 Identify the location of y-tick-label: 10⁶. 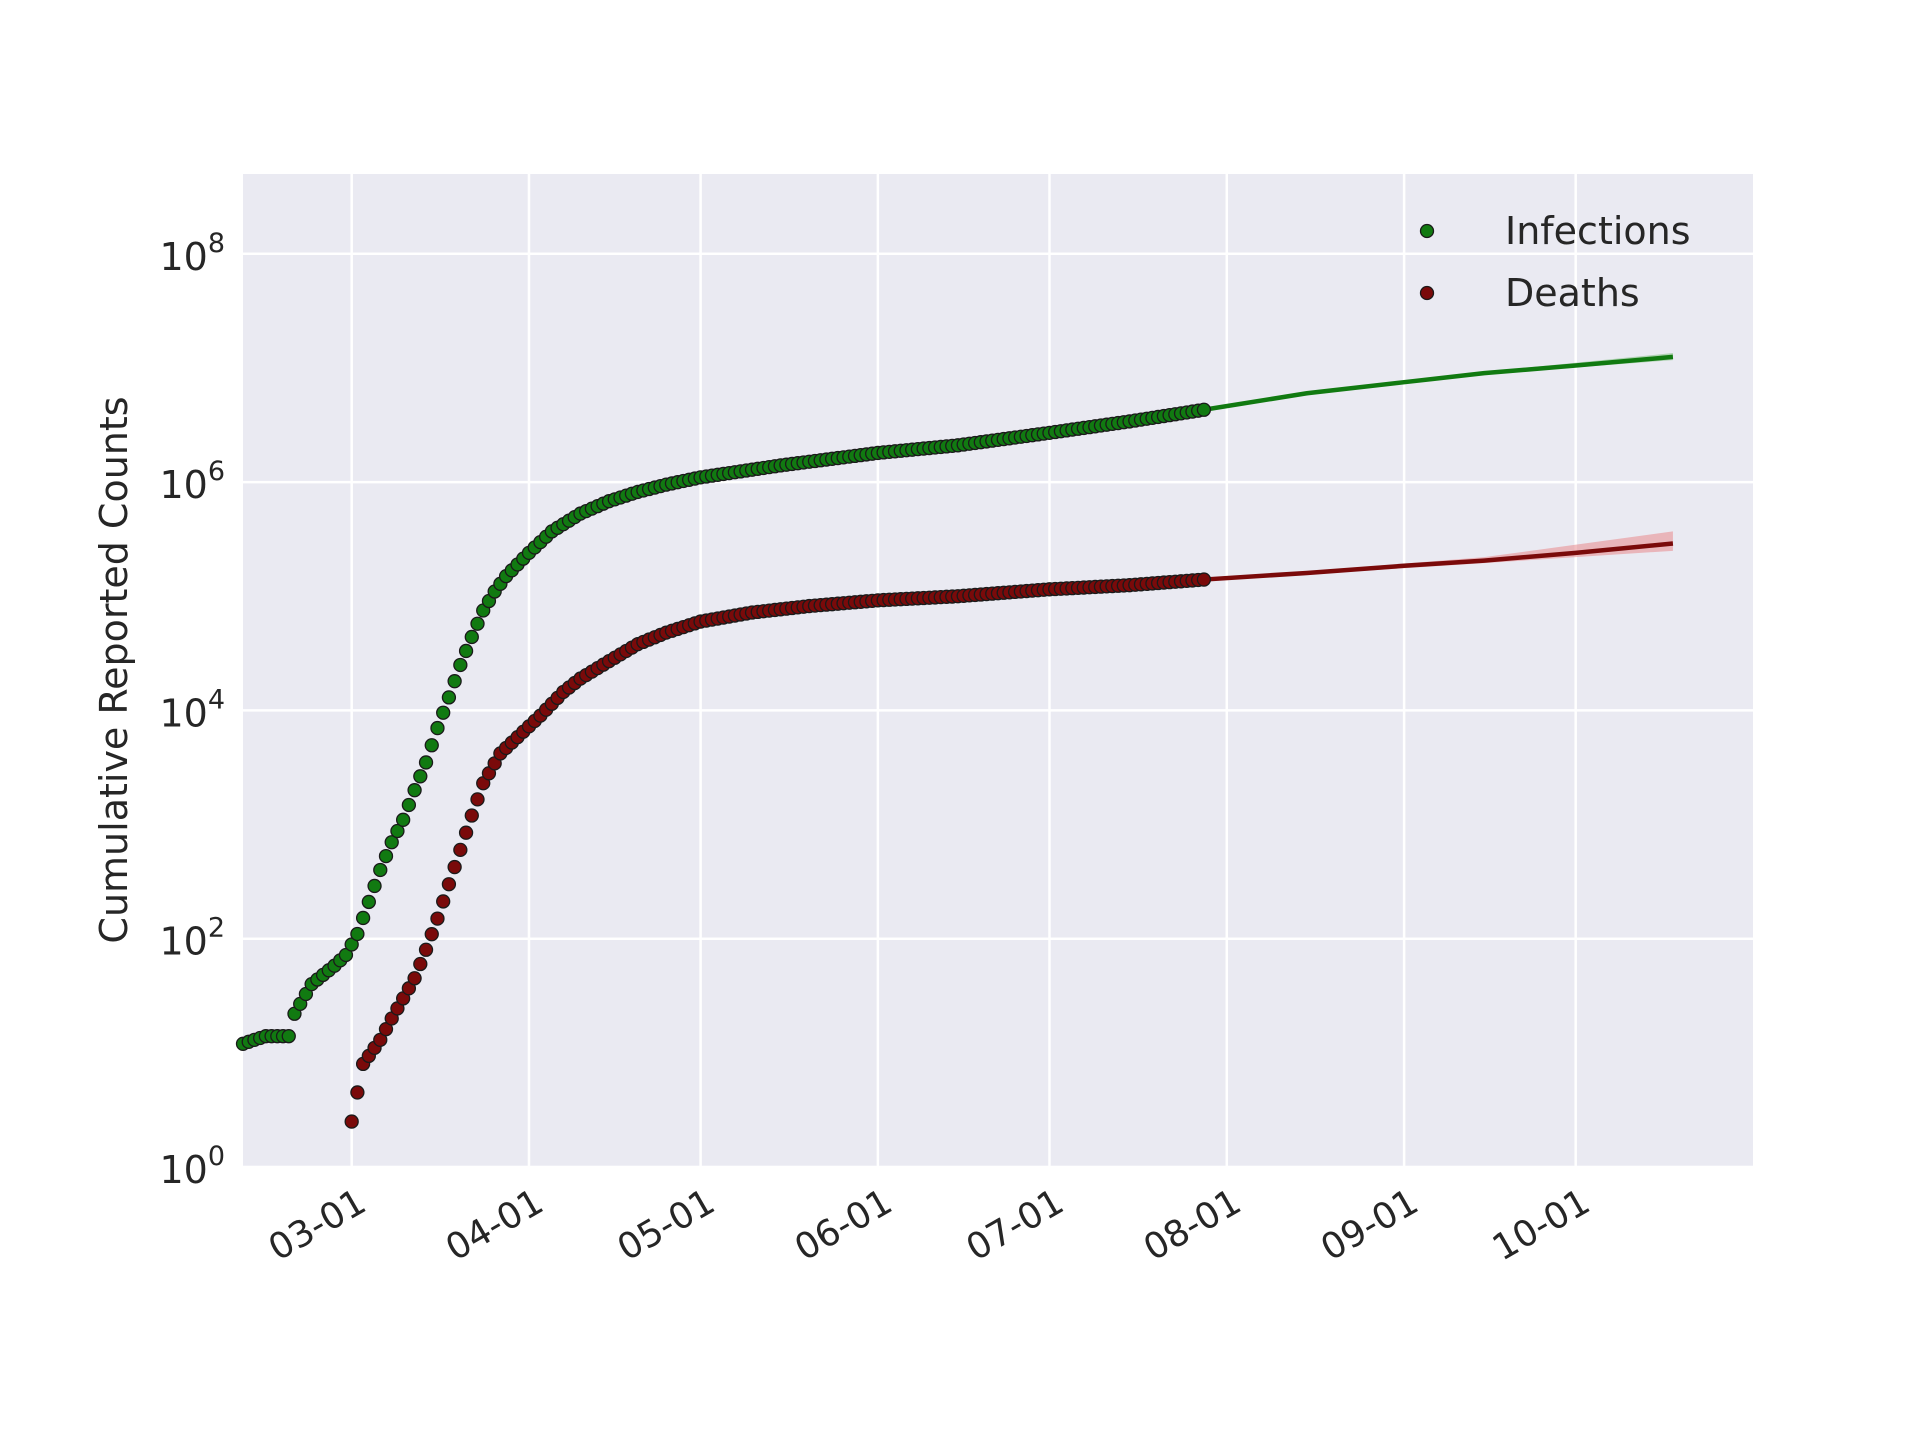
(192, 481).